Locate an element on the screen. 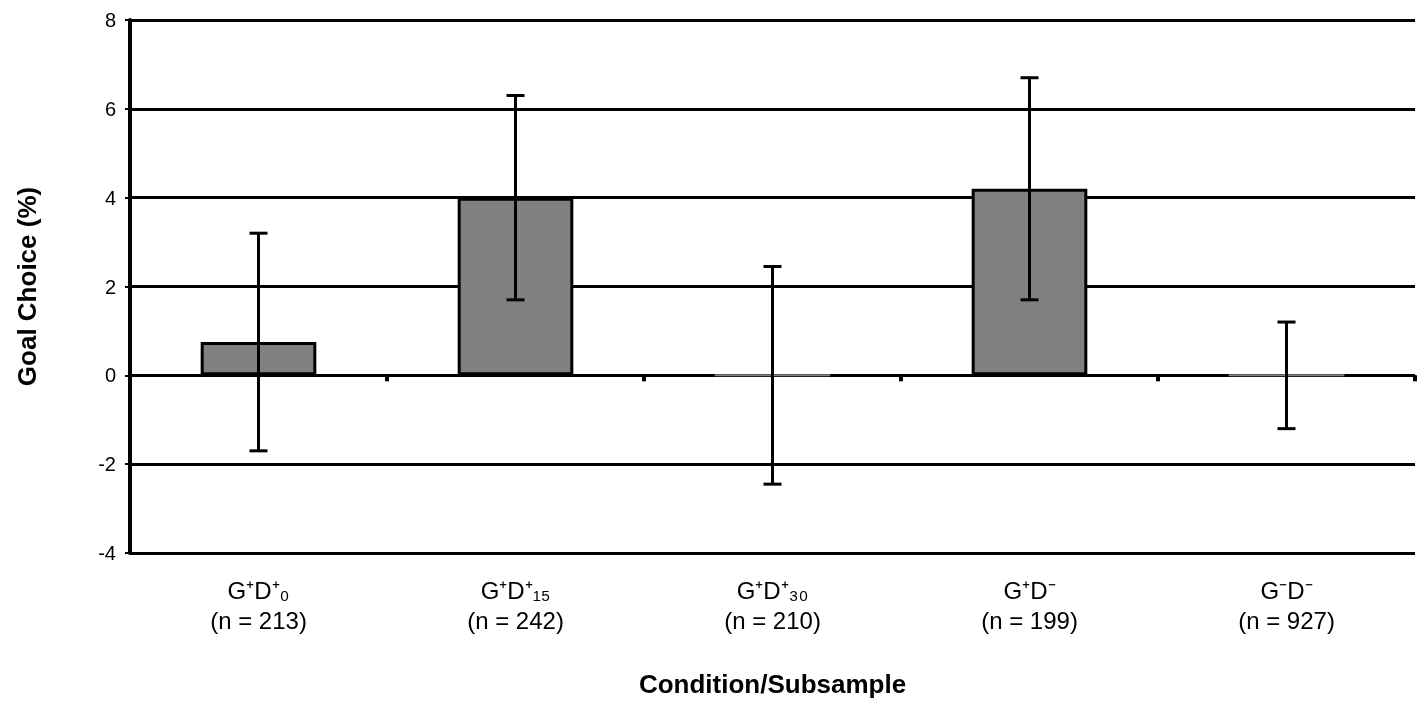  y-tick-label: 2 is located at coordinates (110, 286).